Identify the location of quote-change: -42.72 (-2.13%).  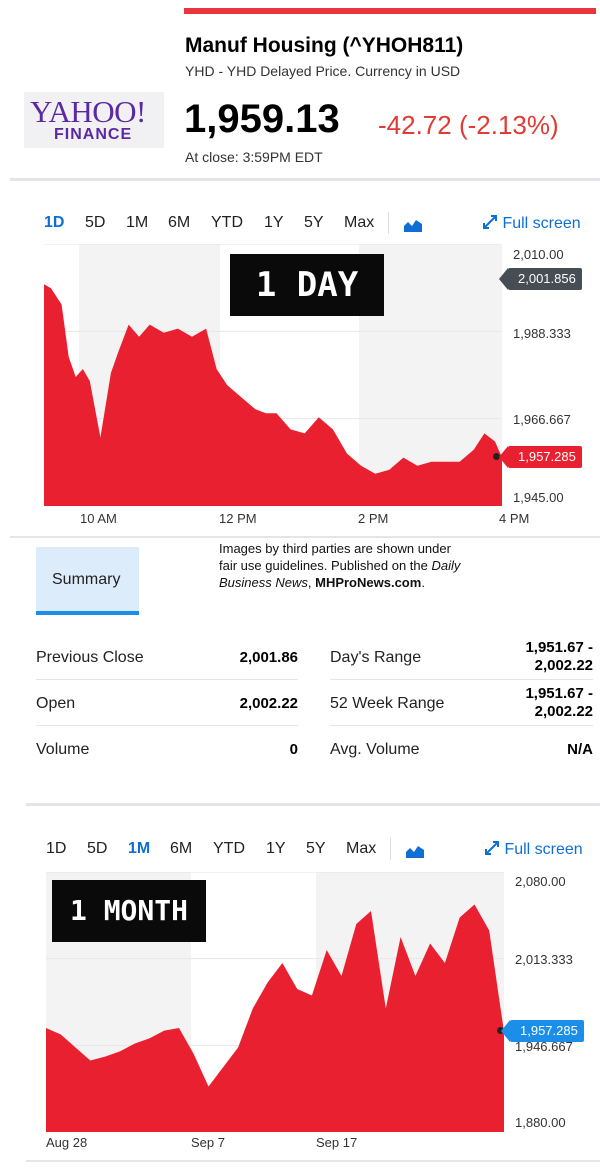
(468, 125).